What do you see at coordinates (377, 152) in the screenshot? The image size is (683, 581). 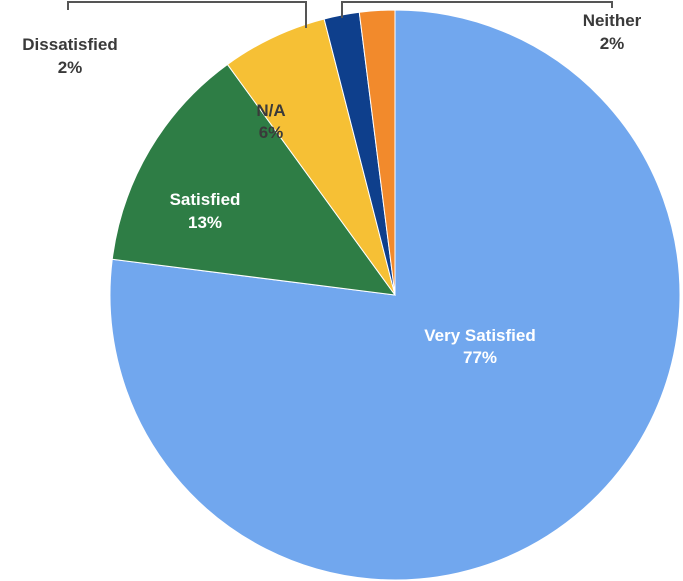 I see `pie-slice-neither` at bounding box center [377, 152].